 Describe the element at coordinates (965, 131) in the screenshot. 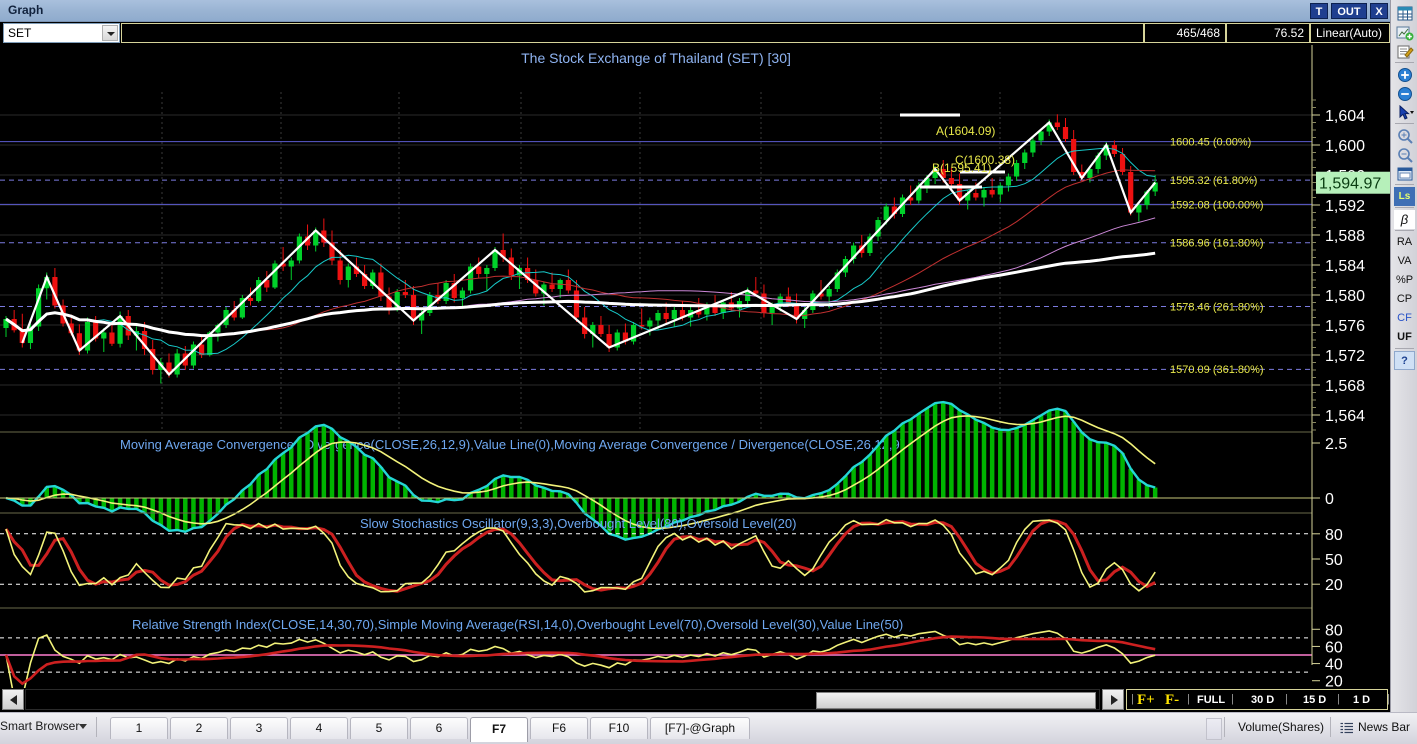

I see `point-a-label: A(1604.09)` at that location.